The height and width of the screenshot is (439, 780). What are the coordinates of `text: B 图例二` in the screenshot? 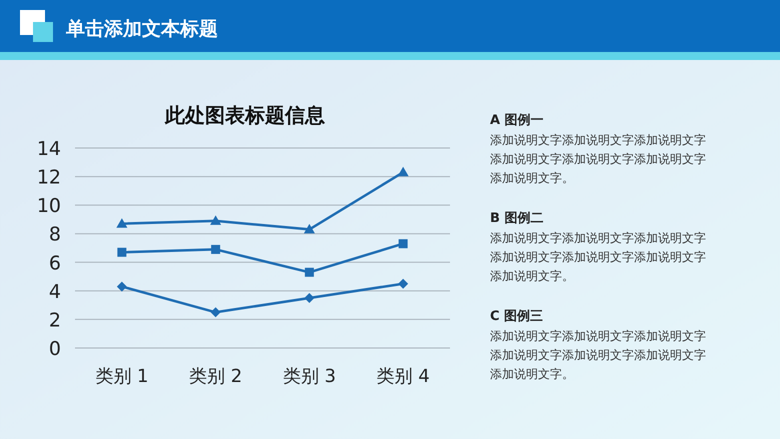 It's located at (517, 218).